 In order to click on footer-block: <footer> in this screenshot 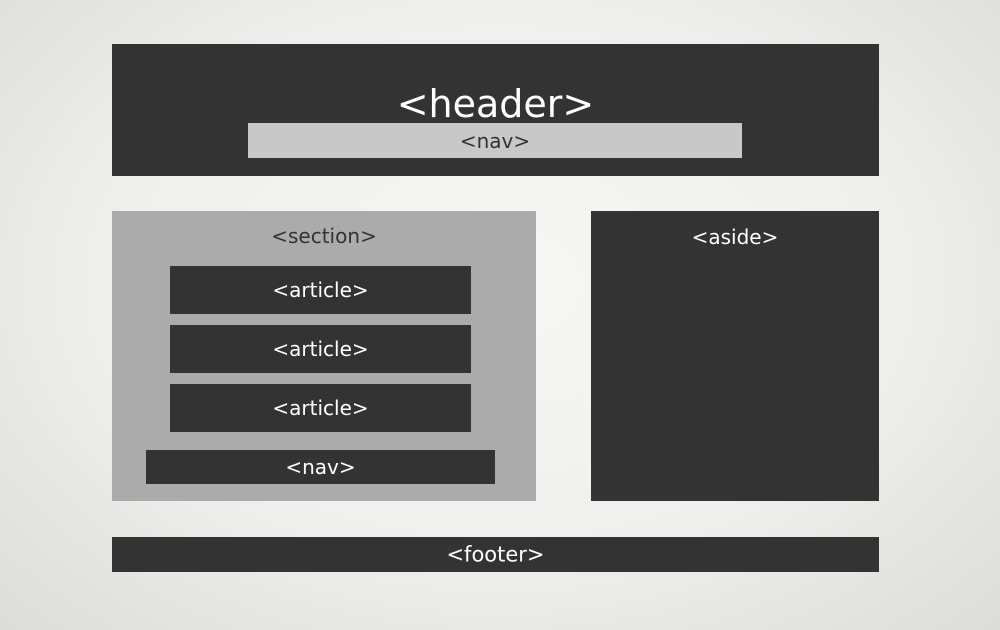, I will do `click(495, 554)`.